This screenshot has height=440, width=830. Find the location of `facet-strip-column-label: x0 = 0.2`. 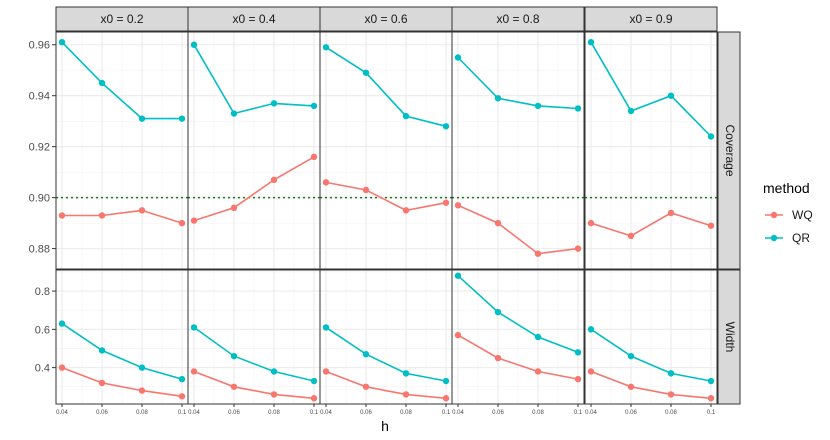

facet-strip-column-label: x0 = 0.2 is located at coordinates (121, 19).